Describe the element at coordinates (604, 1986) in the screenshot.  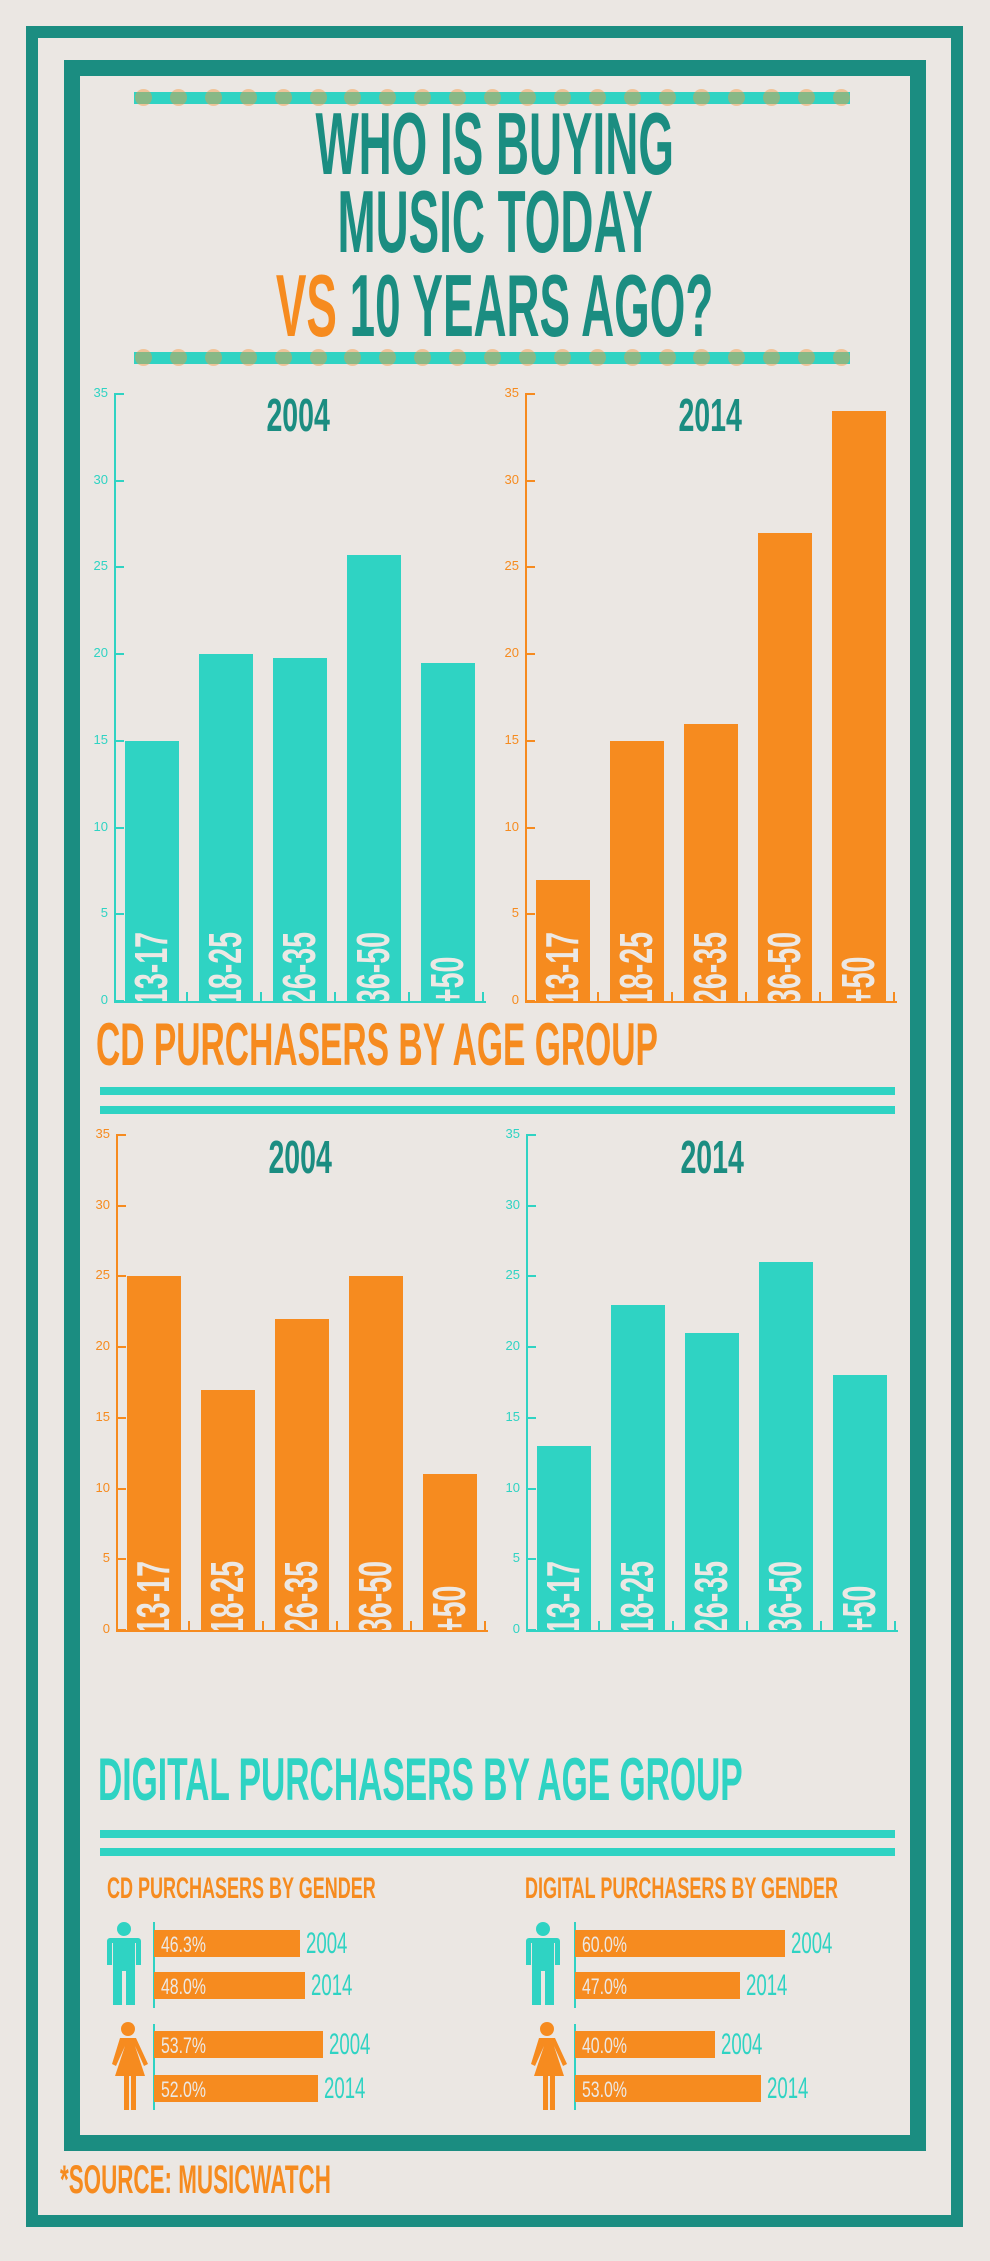
I see `percentage-label: 47.0%` at that location.